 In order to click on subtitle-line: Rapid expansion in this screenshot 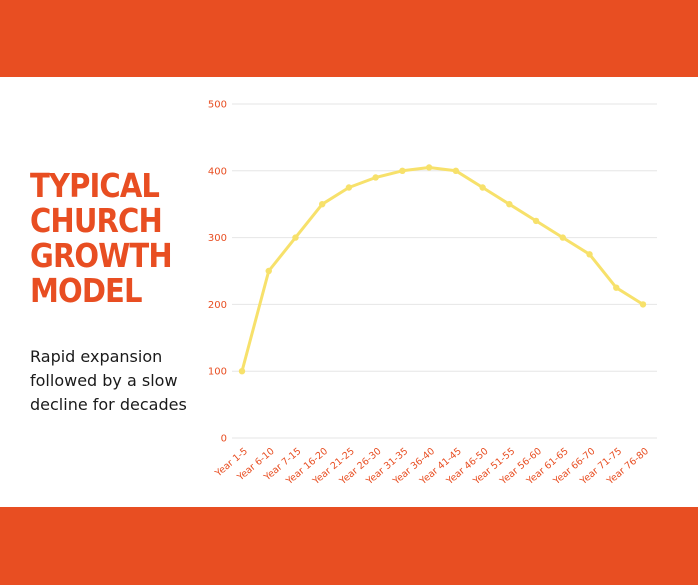, I will do `click(96, 356)`.